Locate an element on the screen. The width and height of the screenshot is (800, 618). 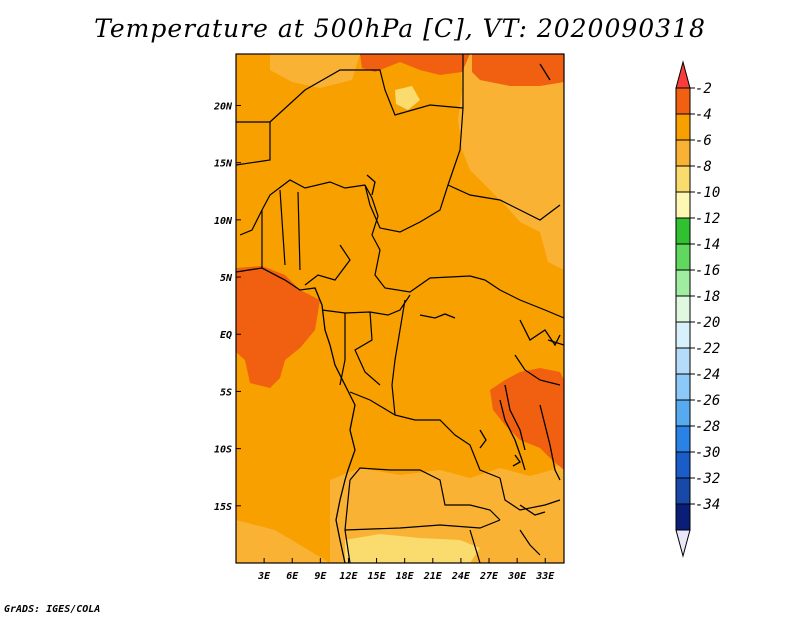
lat-label: 15N is located at coordinates (223, 164).